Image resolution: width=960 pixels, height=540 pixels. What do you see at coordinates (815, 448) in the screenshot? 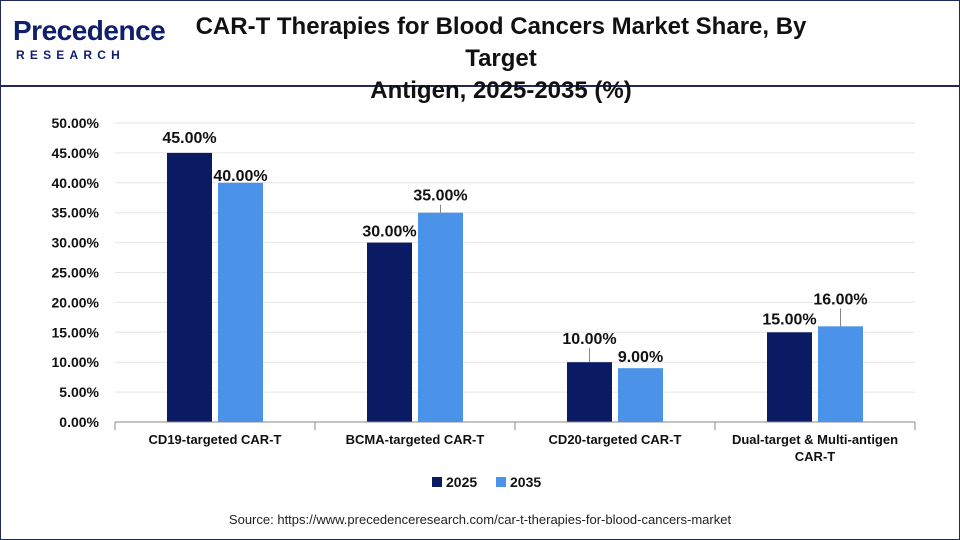
I see `x-tick-label: Dual-target & Multi-antigen CAR-T` at bounding box center [815, 448].